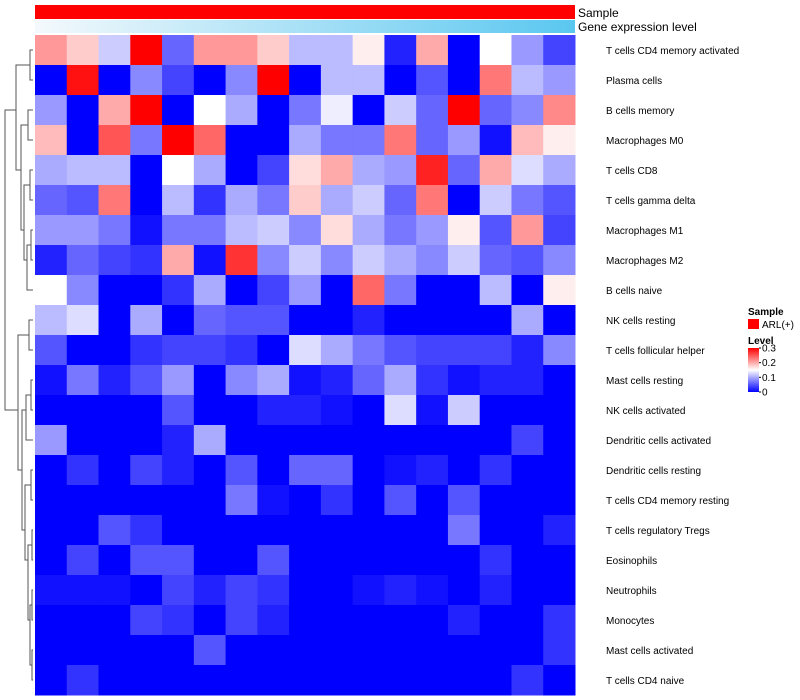 This screenshot has height=700, width=800. I want to click on row-label: Macrophages M1, so click(645, 231).